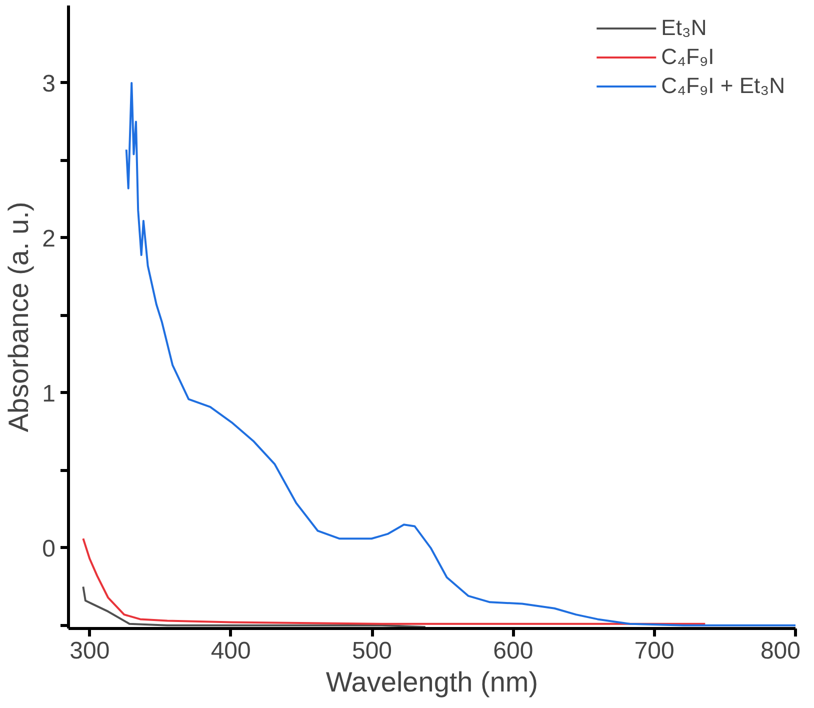  I want to click on x-tick-label: 600, so click(513, 651).